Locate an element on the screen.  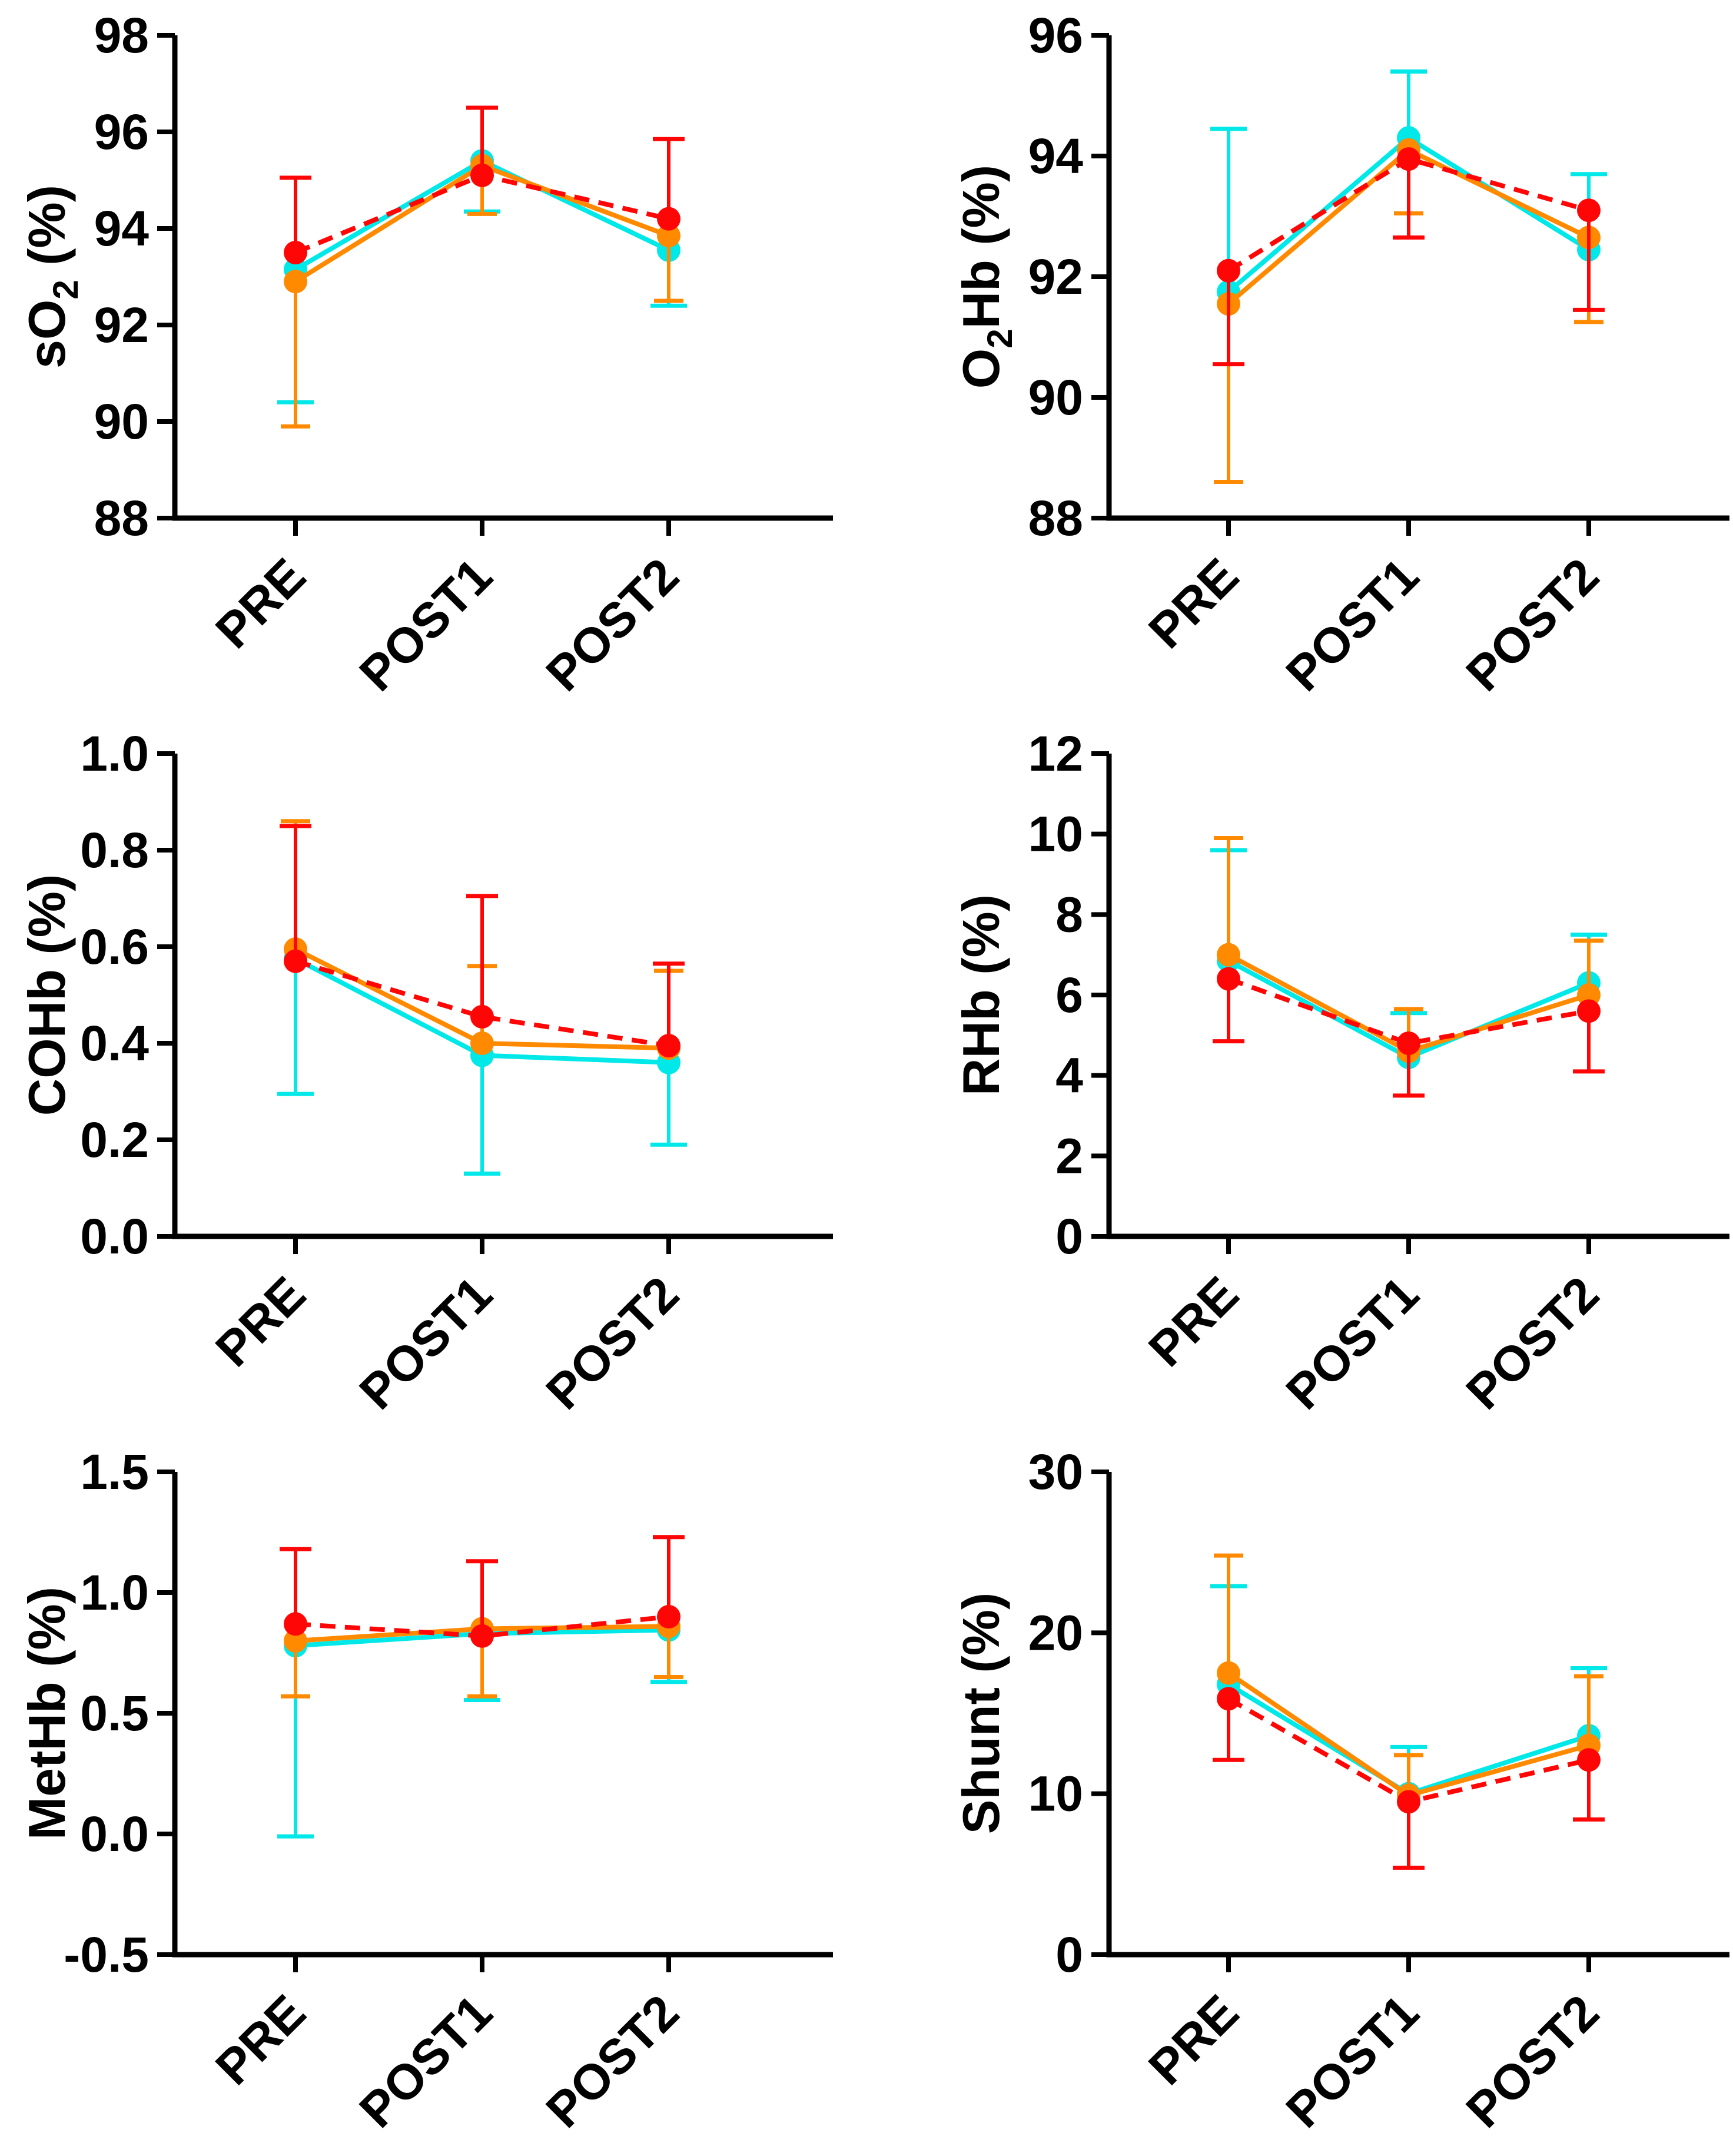
y-tick-label: 1.5 is located at coordinates (114, 1472).